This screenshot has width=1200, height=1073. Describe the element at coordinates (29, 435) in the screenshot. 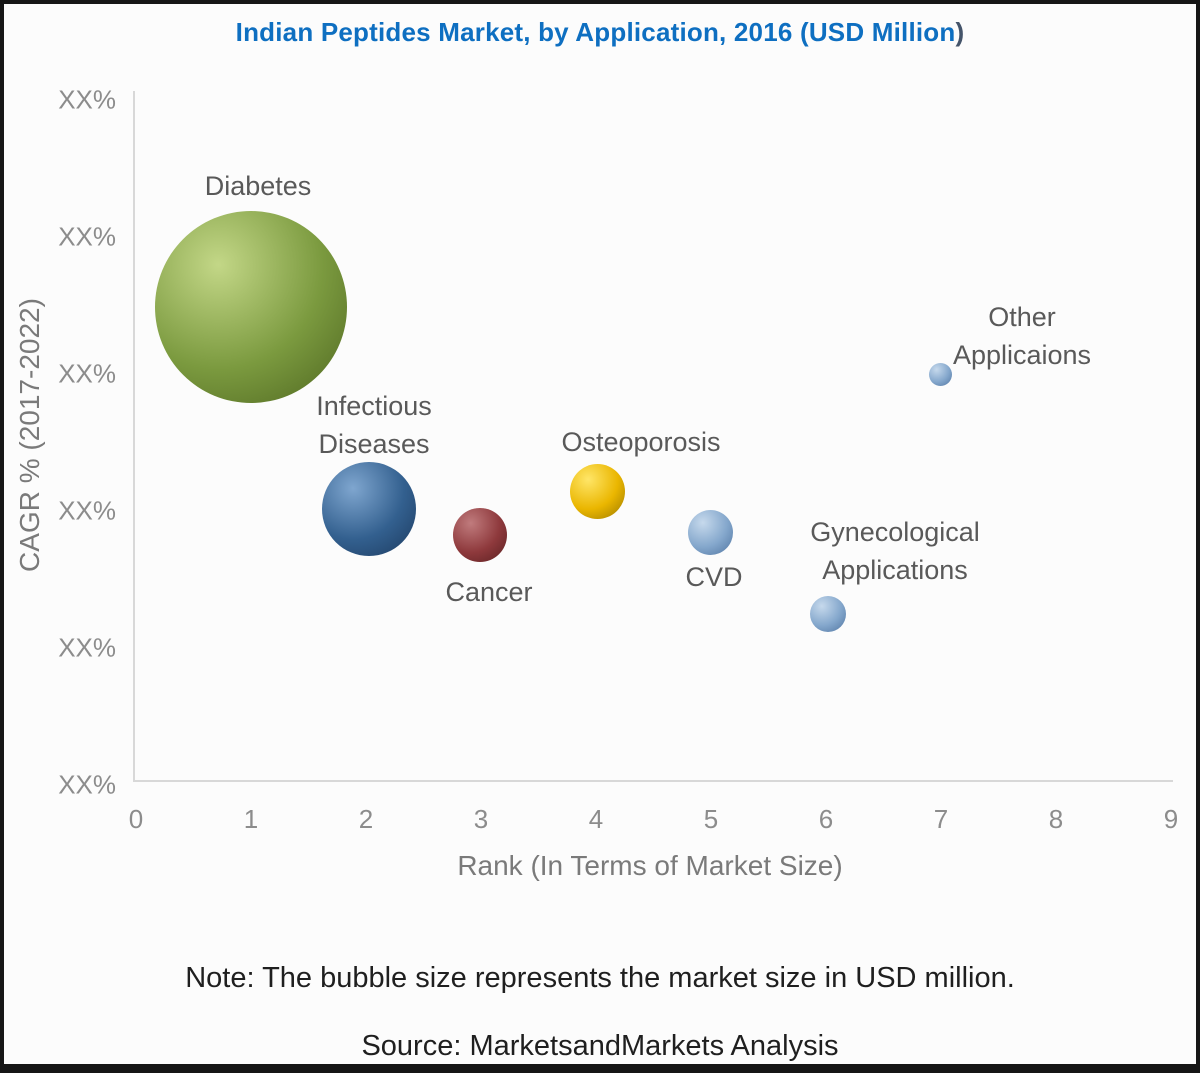

I see `y-axis-title: CAGR % (2017-2022)` at that location.